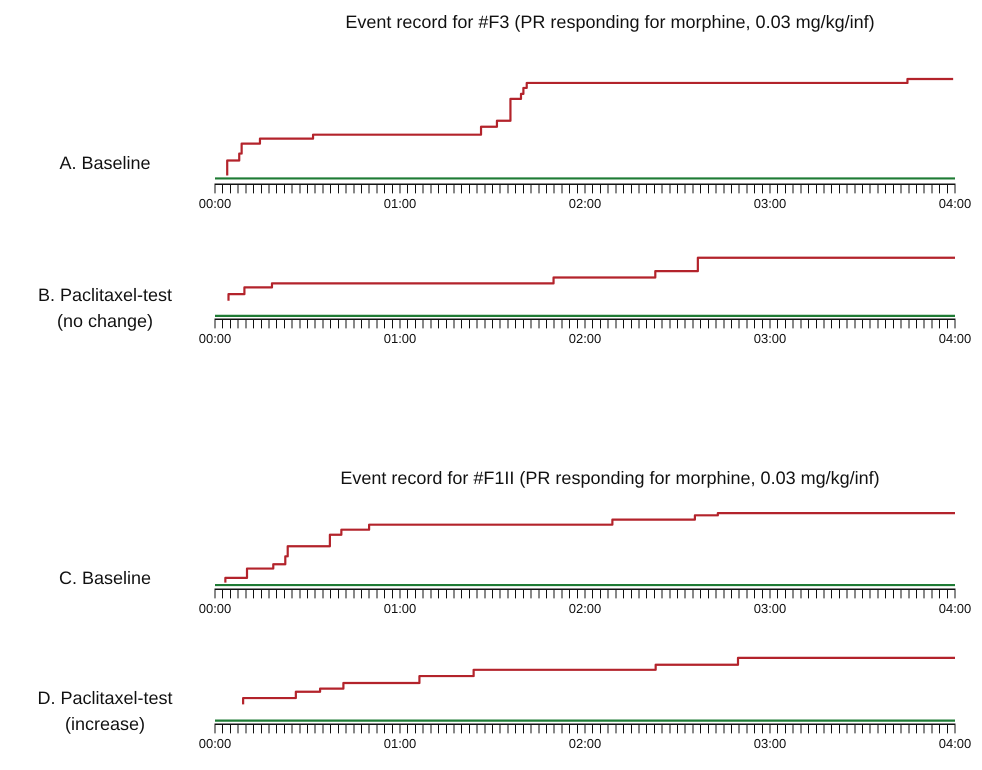 The height and width of the screenshot is (770, 982). Describe the element at coordinates (105, 578) in the screenshot. I see `y-axis-title: C. Baseline` at that location.